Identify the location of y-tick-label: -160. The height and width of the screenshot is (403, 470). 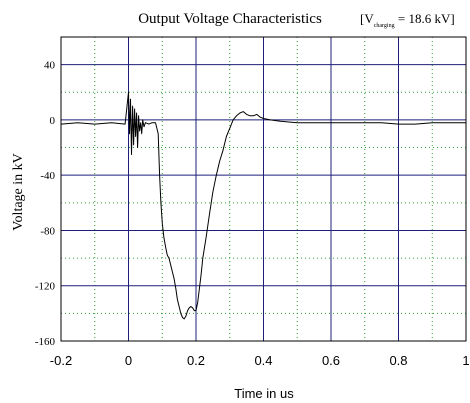
(45, 342).